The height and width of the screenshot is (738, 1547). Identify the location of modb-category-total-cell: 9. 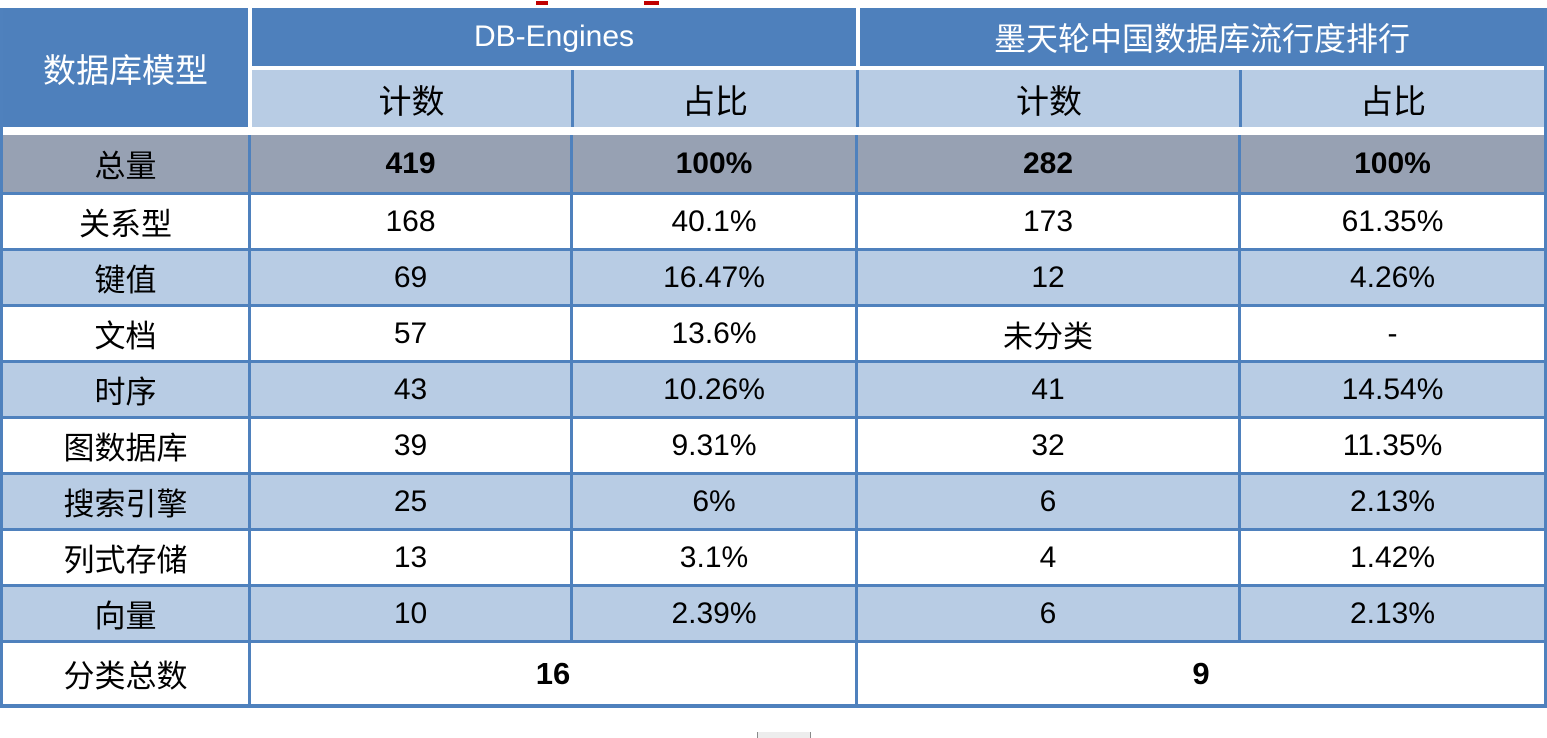
(1201, 673).